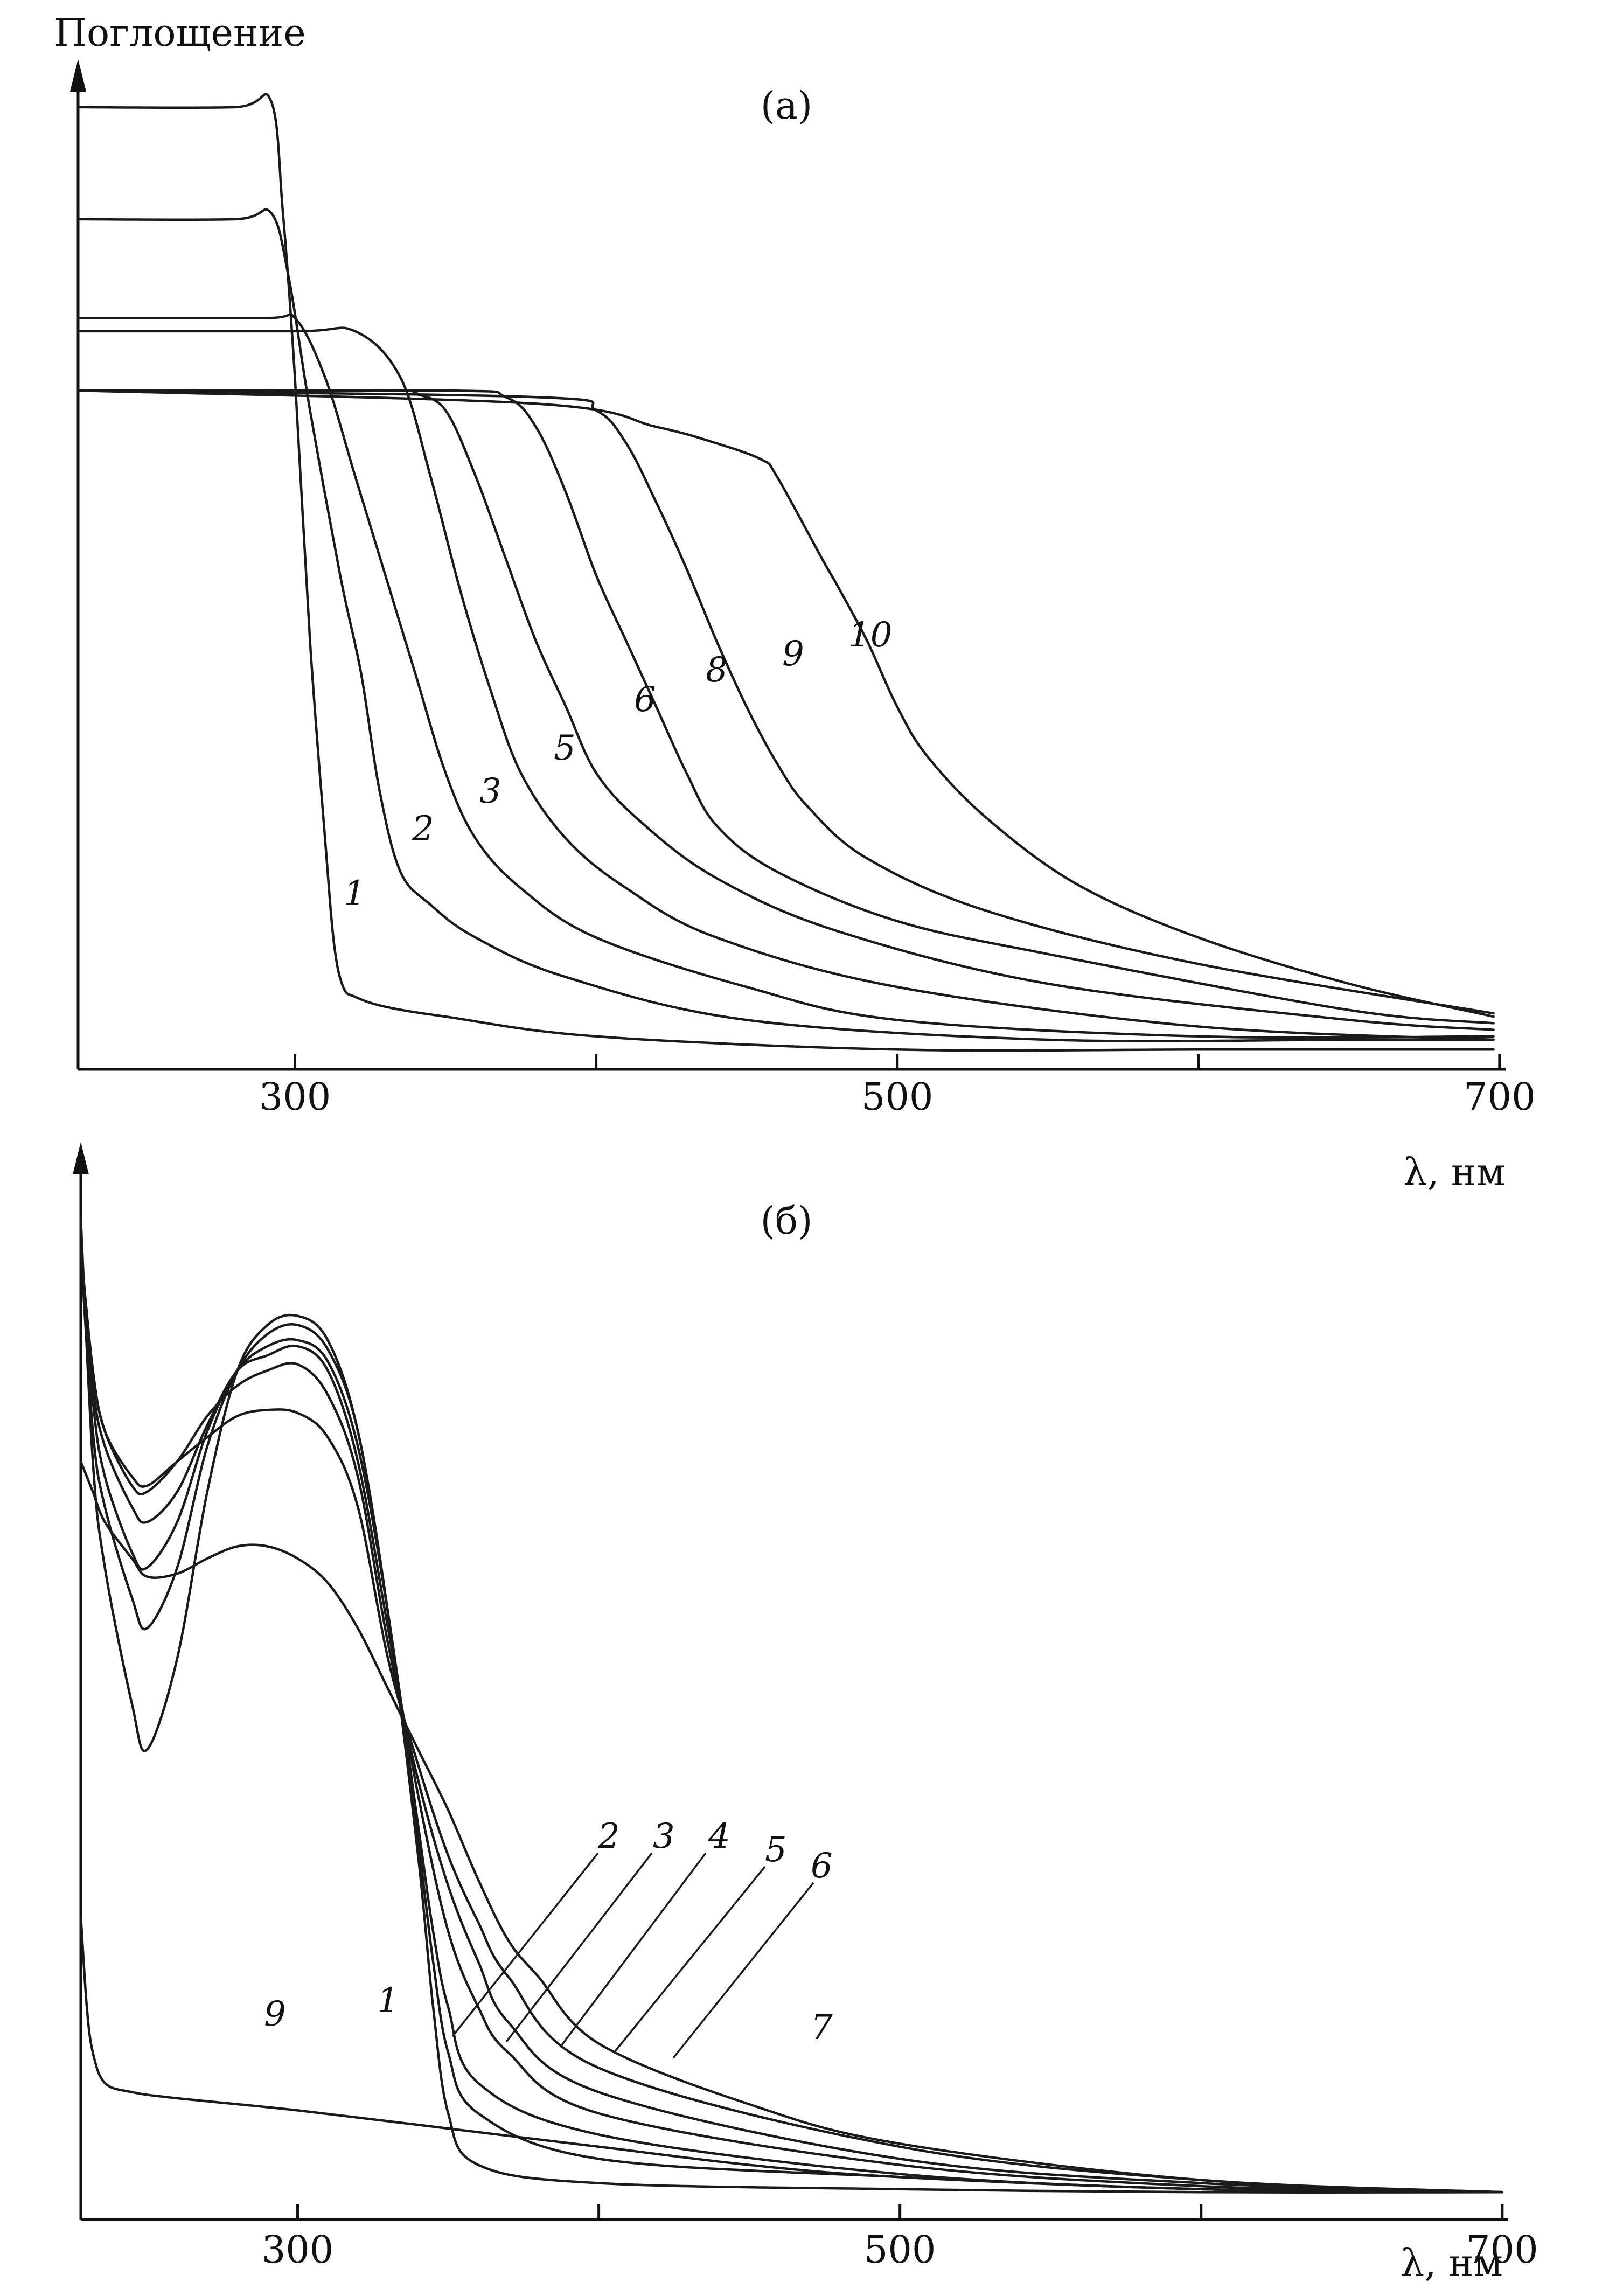  I want to click on panel-label: (б), so click(787, 1221).